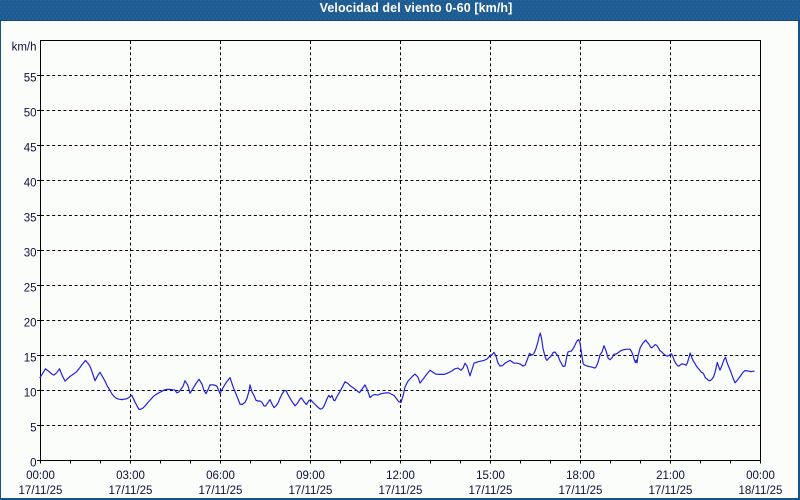 This screenshot has height=500, width=800. I want to click on svg-text: 40, so click(30, 183).